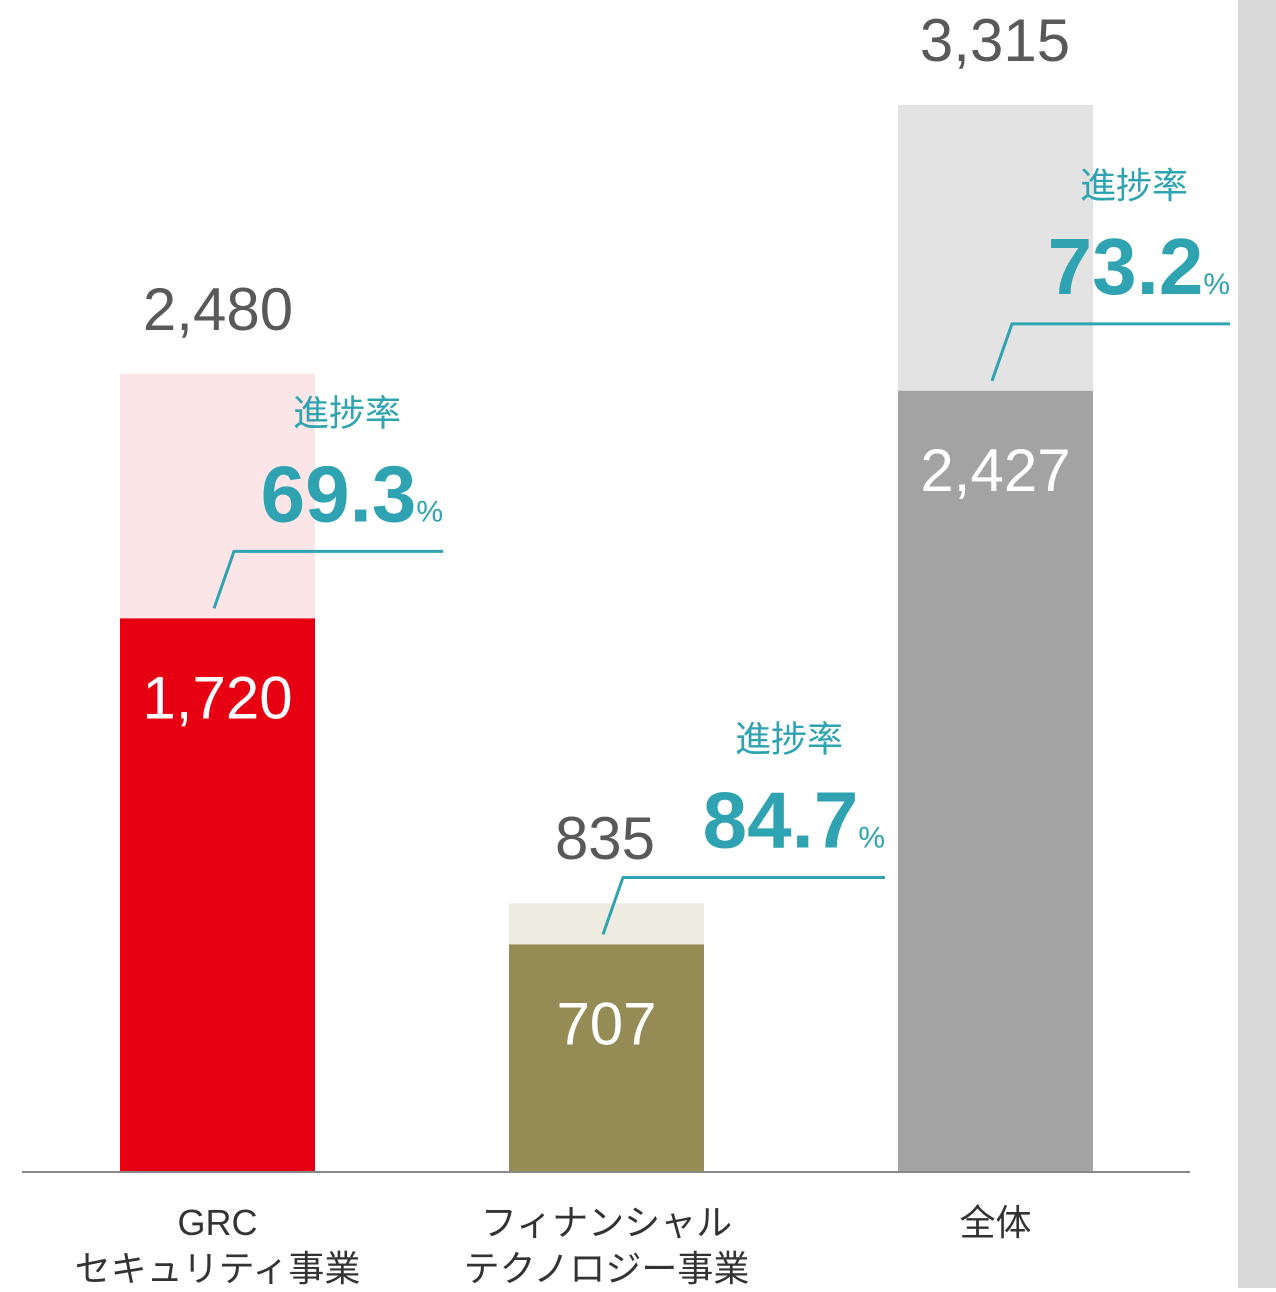 The image size is (1276, 1292). Describe the element at coordinates (995, 40) in the screenshot. I see `target-label: 3,315` at that location.